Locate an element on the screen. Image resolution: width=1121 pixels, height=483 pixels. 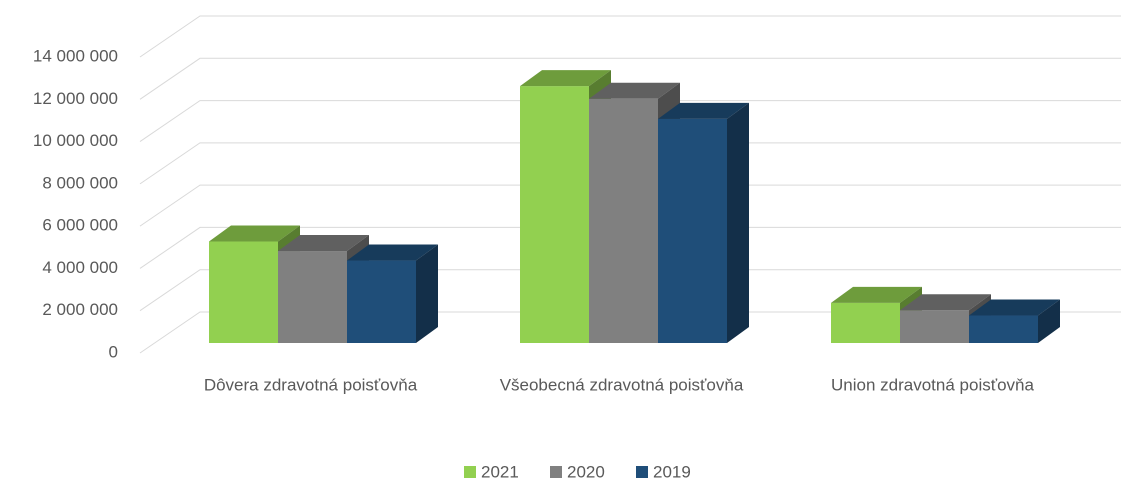
legend-label: 2019 is located at coordinates (672, 471).